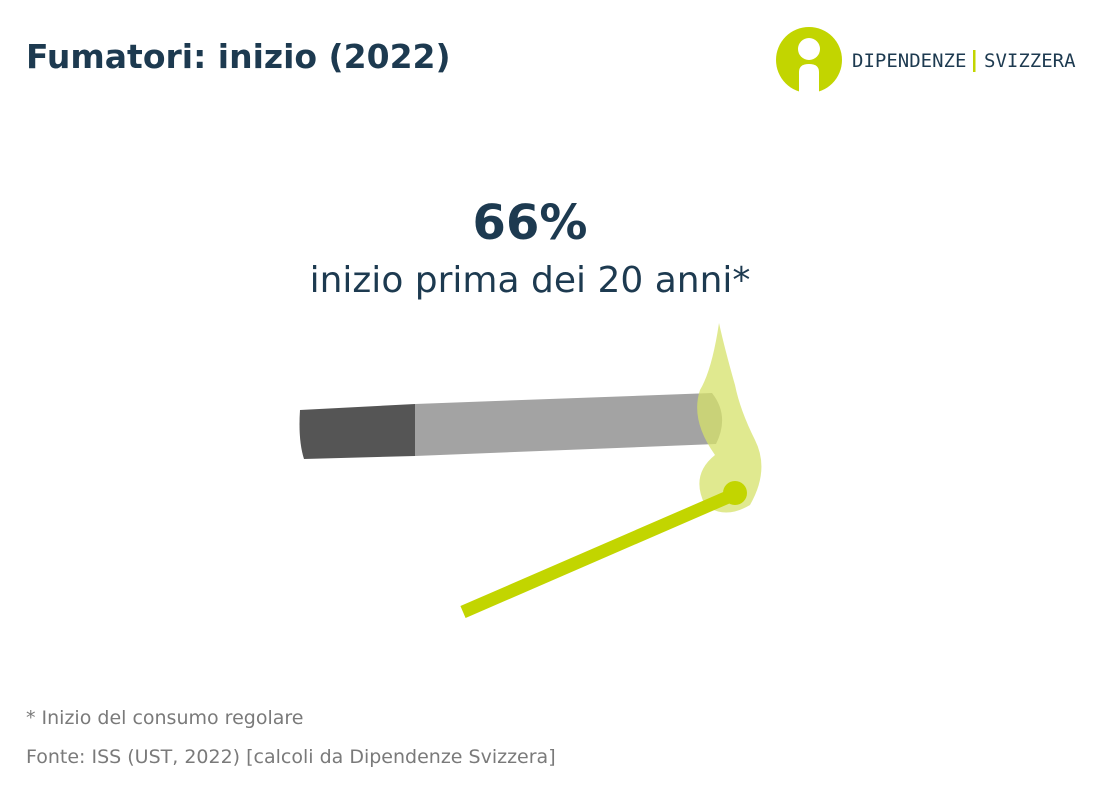 The width and height of the screenshot is (1096, 796). Describe the element at coordinates (599, 553) in the screenshot. I see `match-stick` at that location.